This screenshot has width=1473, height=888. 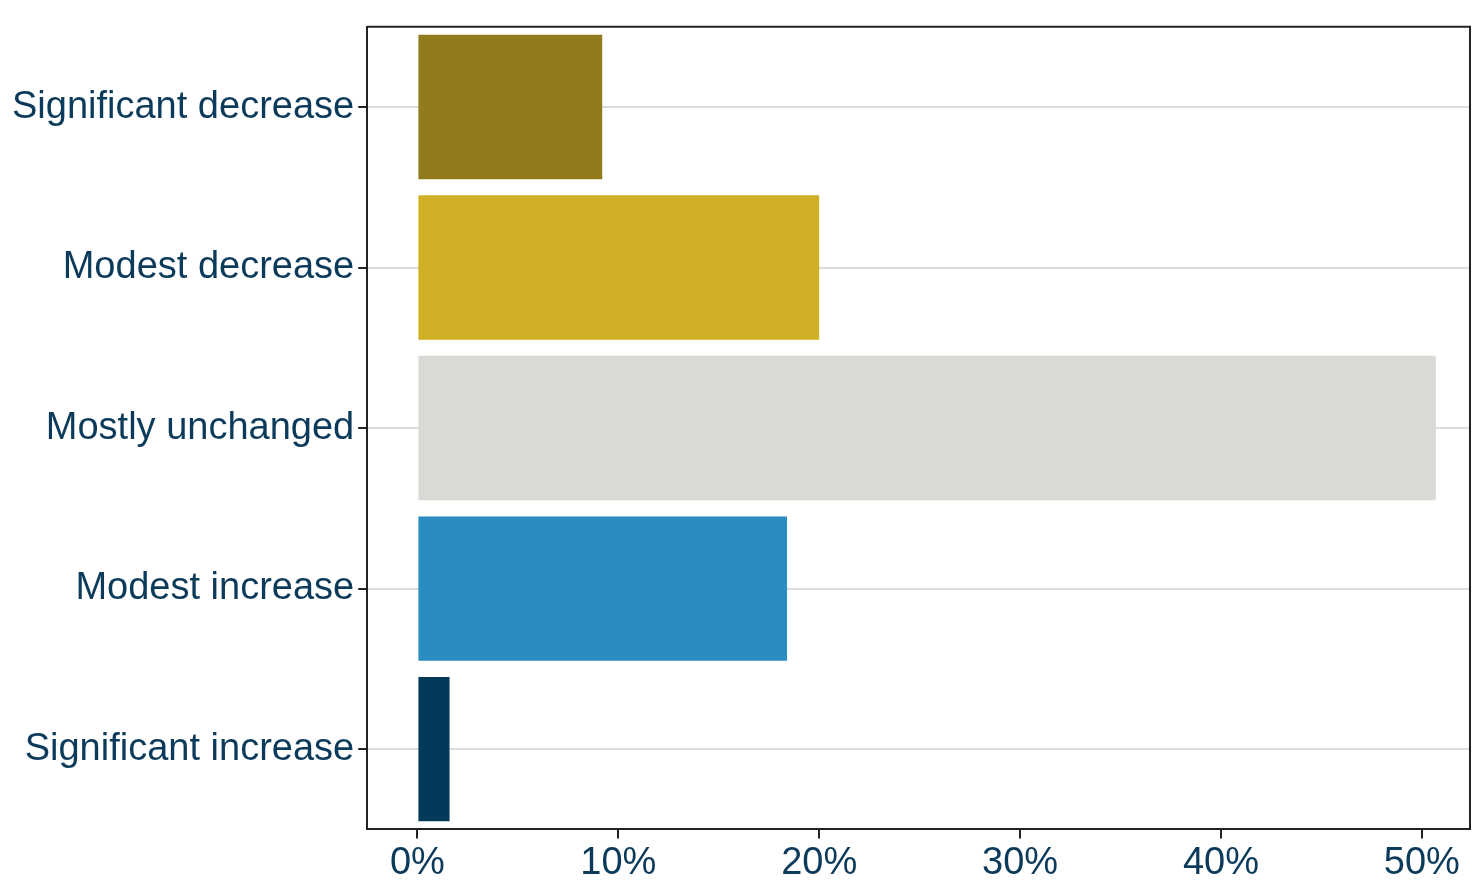 I want to click on x-tick-label: 10%, so click(x=618, y=860).